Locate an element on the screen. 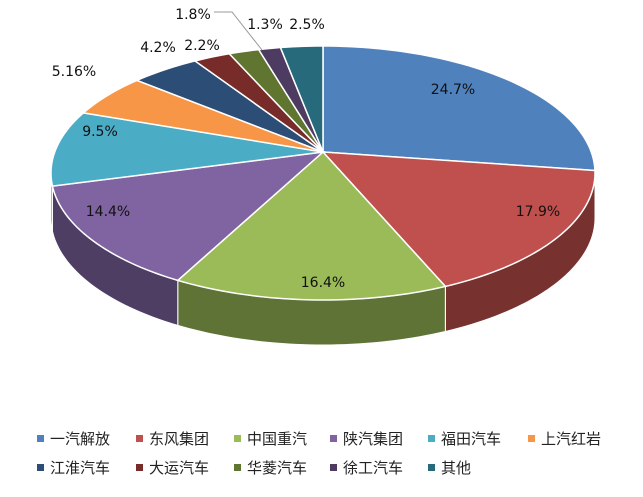 The image size is (643, 497). data-label: 5.16% is located at coordinates (74, 72).